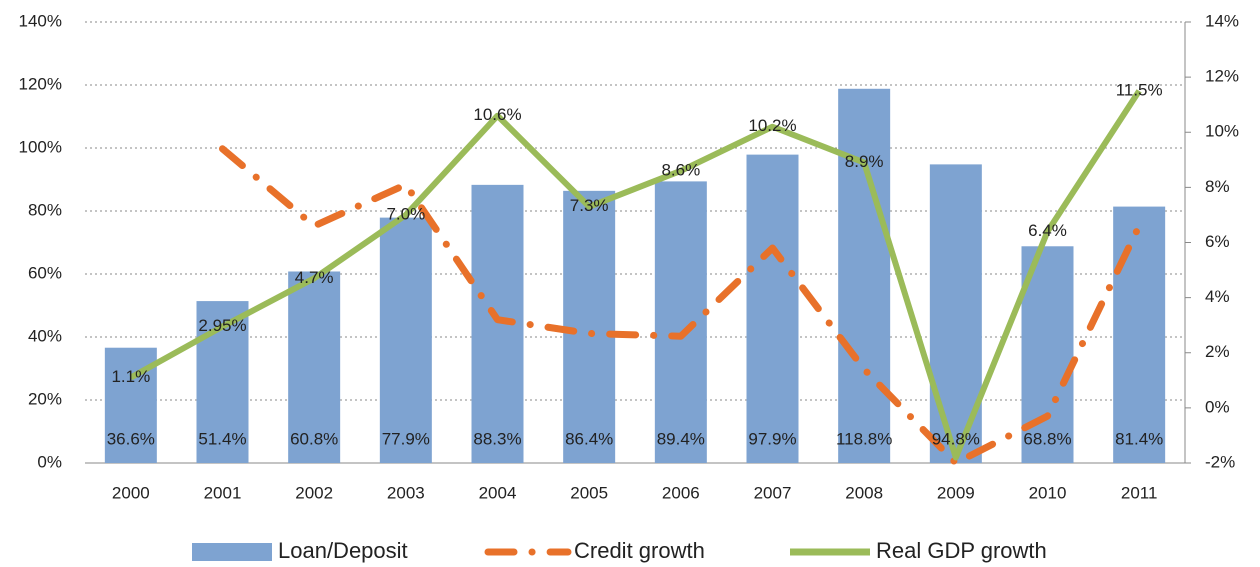  What do you see at coordinates (222, 438) in the screenshot?
I see `data-label: 51.4%` at bounding box center [222, 438].